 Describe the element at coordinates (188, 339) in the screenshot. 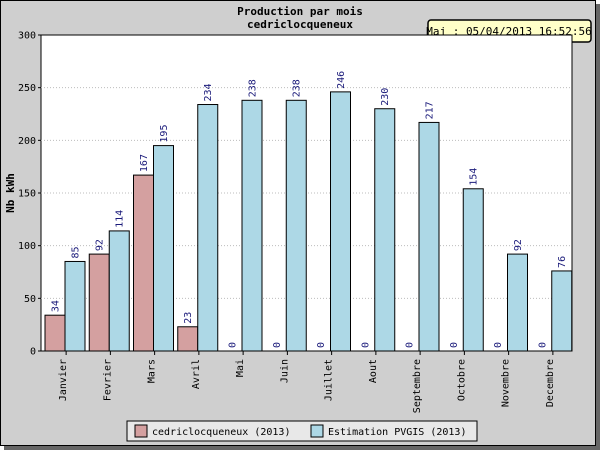

I see `bar-s0-avril` at that location.